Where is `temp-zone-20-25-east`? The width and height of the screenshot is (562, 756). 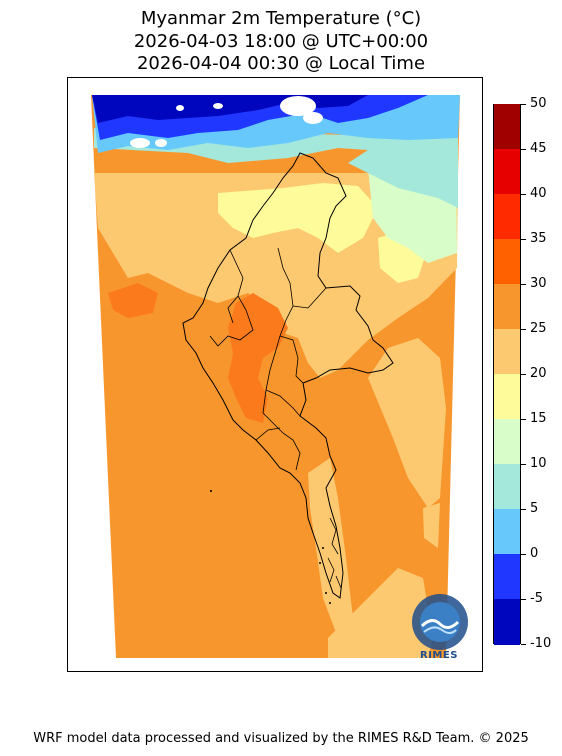
temp-zone-20-25-east is located at coordinates (407, 423).